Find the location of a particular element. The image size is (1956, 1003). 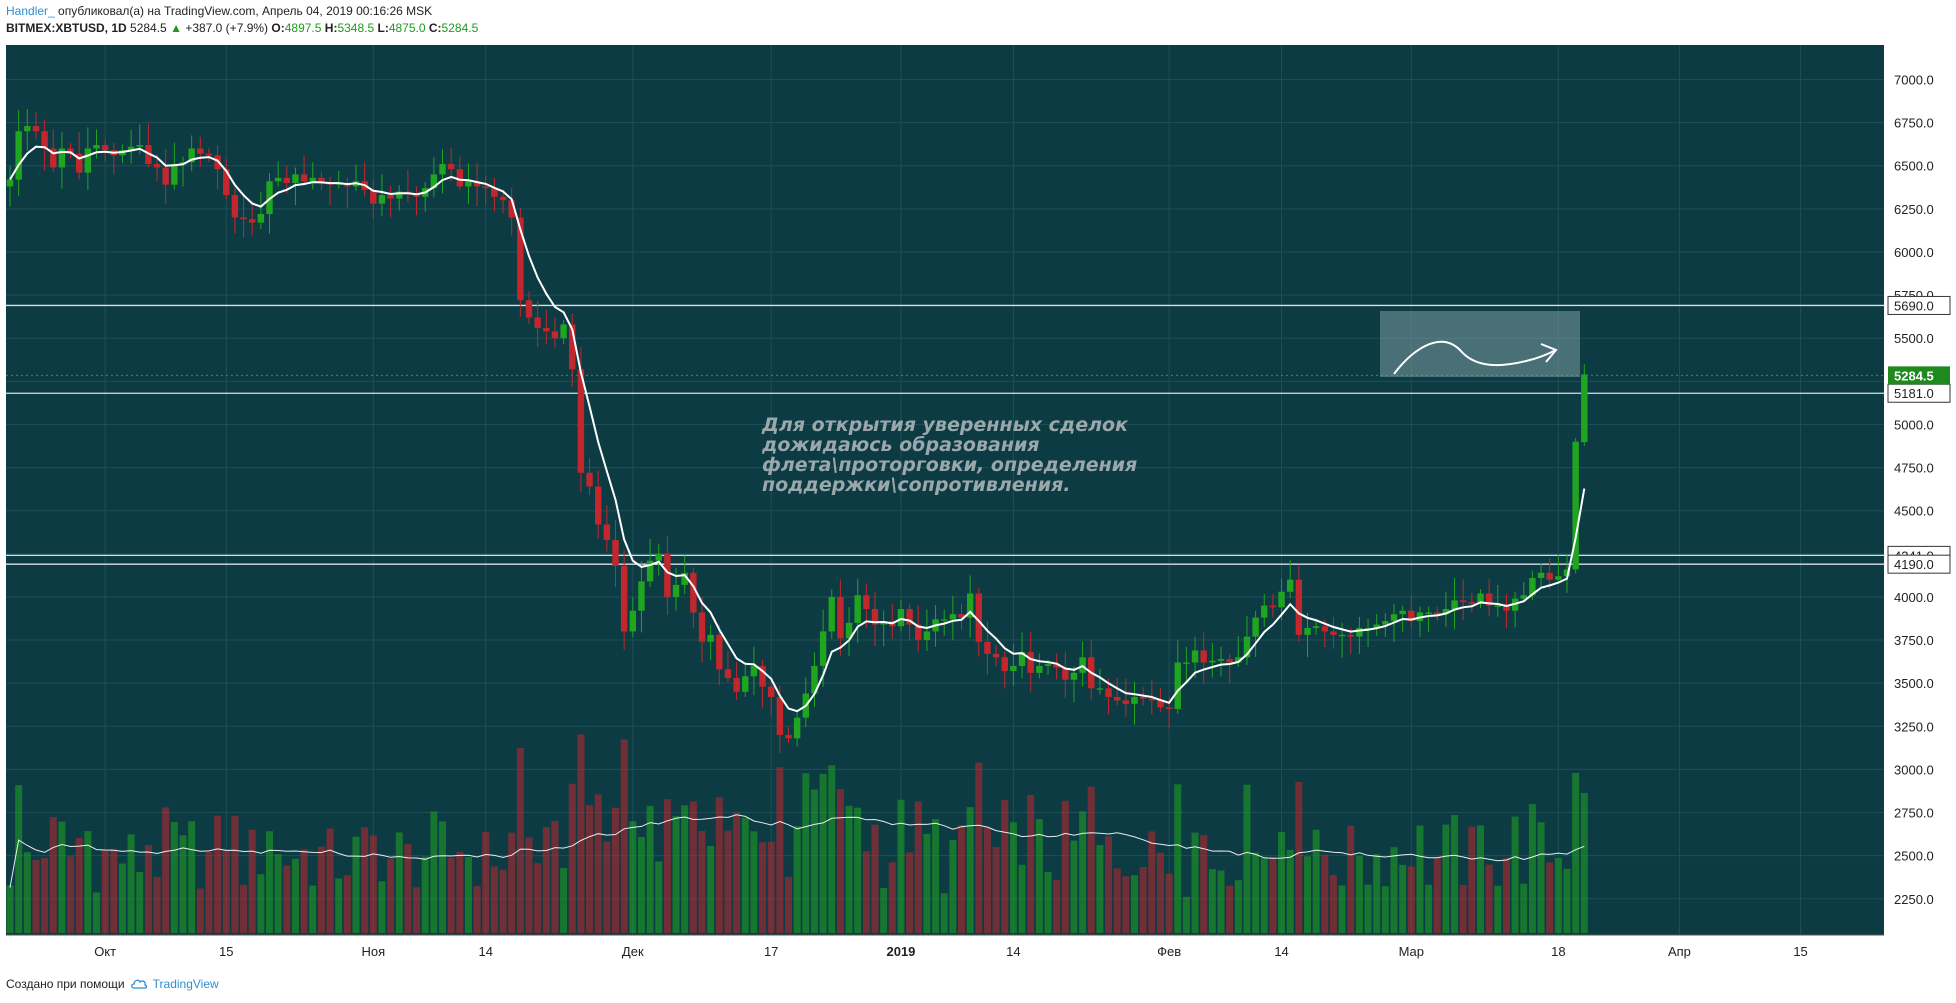

symbol-name: BITMEX:XBTUSD, 1D is located at coordinates (66, 28).